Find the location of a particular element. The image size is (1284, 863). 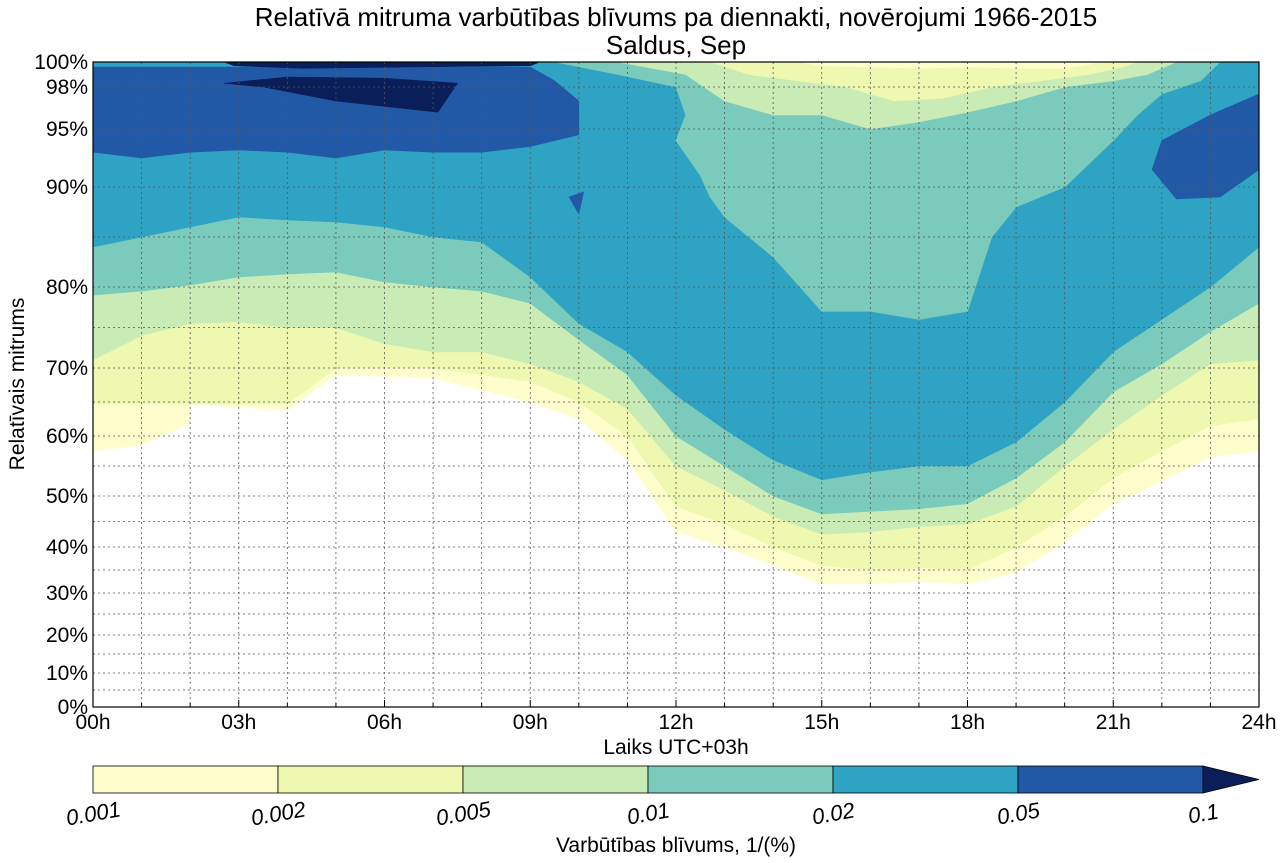

colorbar: 0.001 0.002 0.005 0.01 0.02 0.05 0.1 is located at coordinates (662, 798).